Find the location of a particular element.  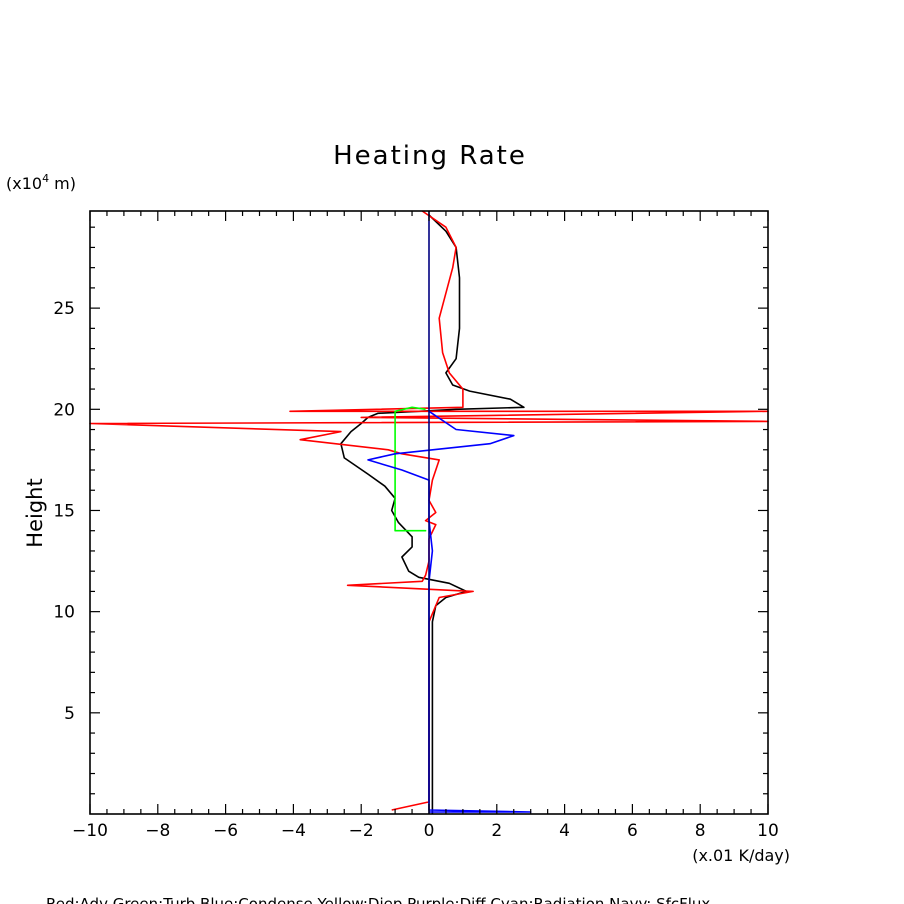

x-tick-label: −2 is located at coordinates (361, 831).